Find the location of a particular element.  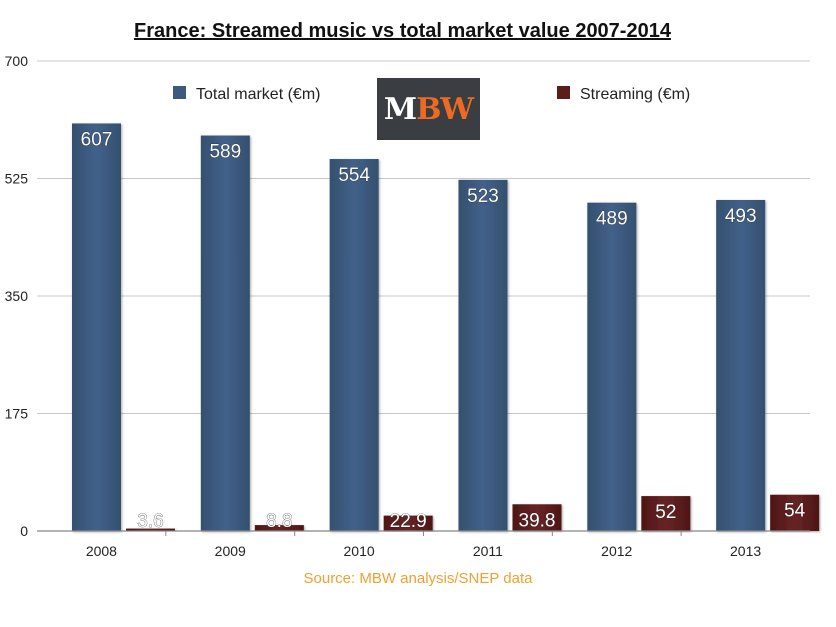

data-label: 554 is located at coordinates (354, 175).